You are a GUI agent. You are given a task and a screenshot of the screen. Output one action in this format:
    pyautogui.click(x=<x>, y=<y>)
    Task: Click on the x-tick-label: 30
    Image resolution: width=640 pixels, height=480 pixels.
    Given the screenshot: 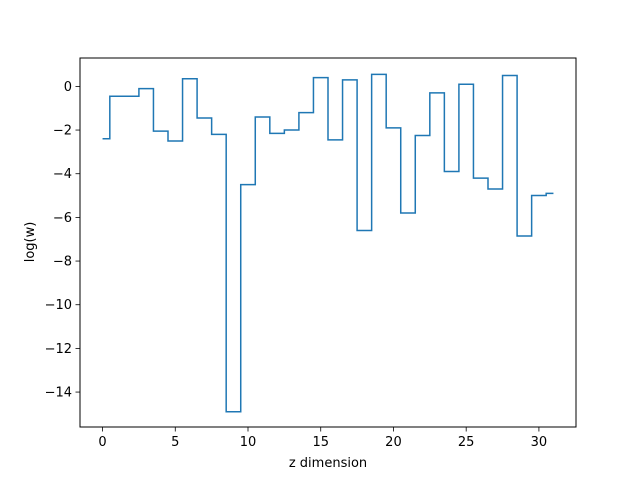 What is the action you would take?
    pyautogui.click(x=539, y=442)
    